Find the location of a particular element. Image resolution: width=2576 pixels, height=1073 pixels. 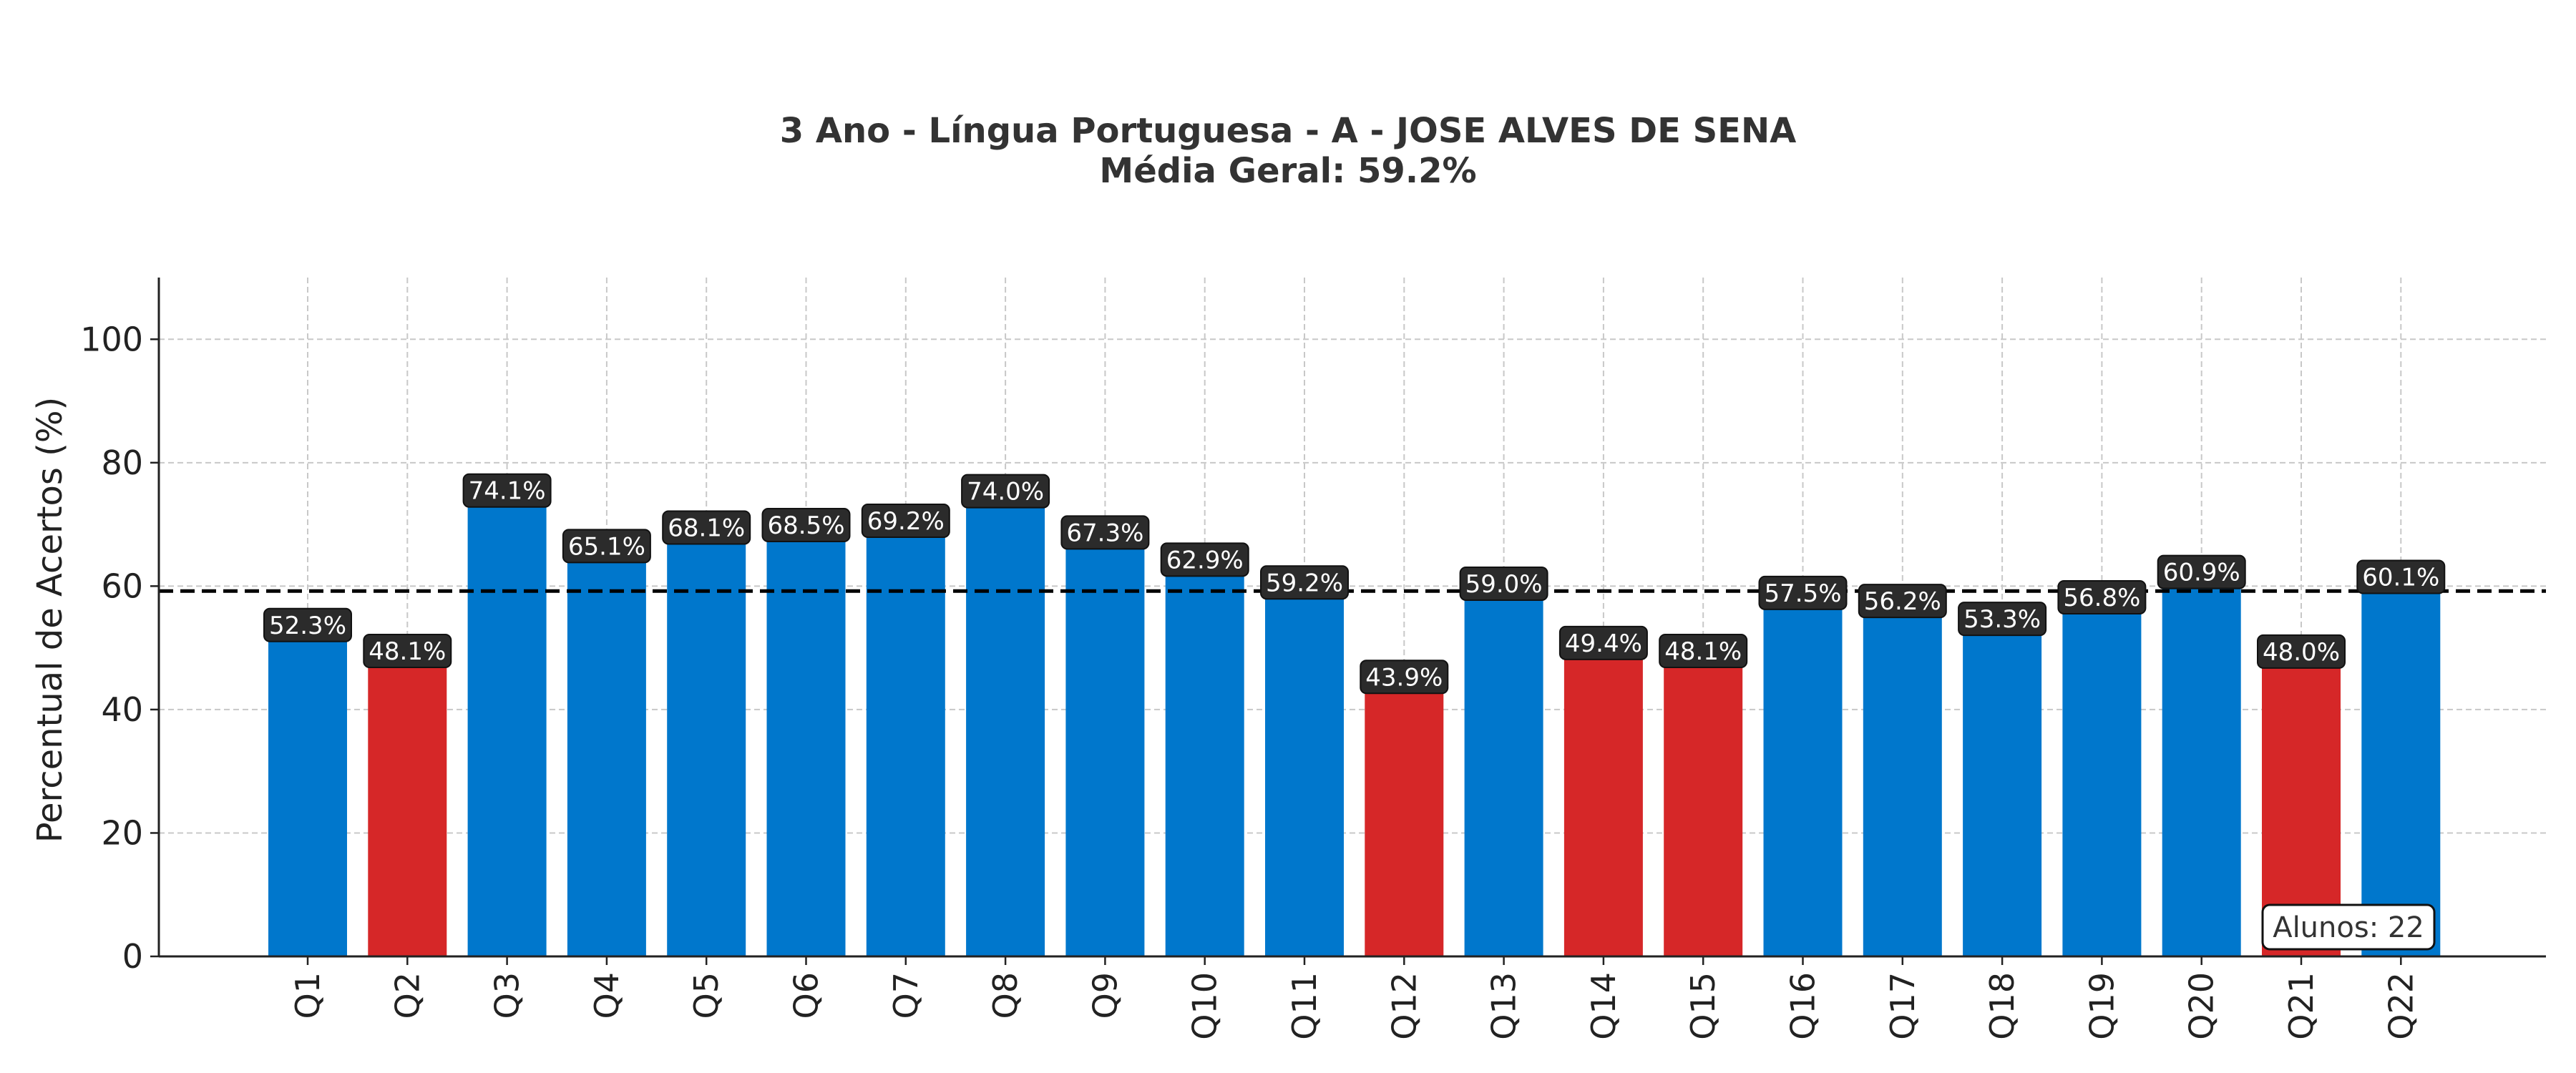

data-label: 43.9% is located at coordinates (1404, 677).